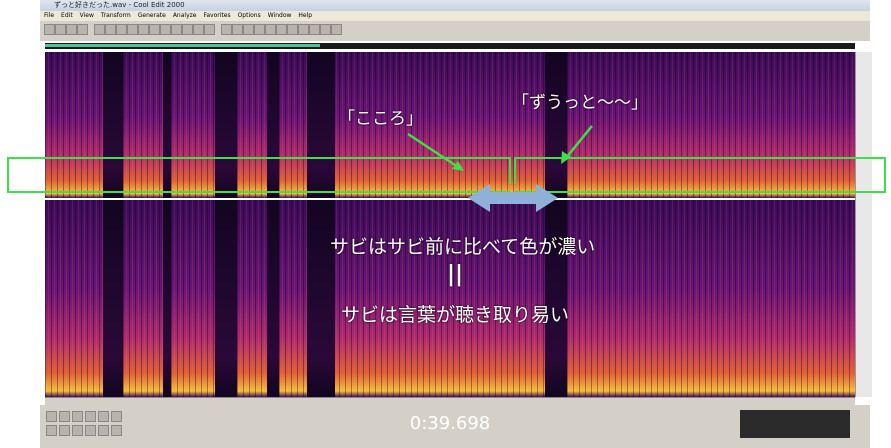 This screenshot has width=891, height=448. Describe the element at coordinates (249, 15) in the screenshot. I see `menu-item: Options` at that location.